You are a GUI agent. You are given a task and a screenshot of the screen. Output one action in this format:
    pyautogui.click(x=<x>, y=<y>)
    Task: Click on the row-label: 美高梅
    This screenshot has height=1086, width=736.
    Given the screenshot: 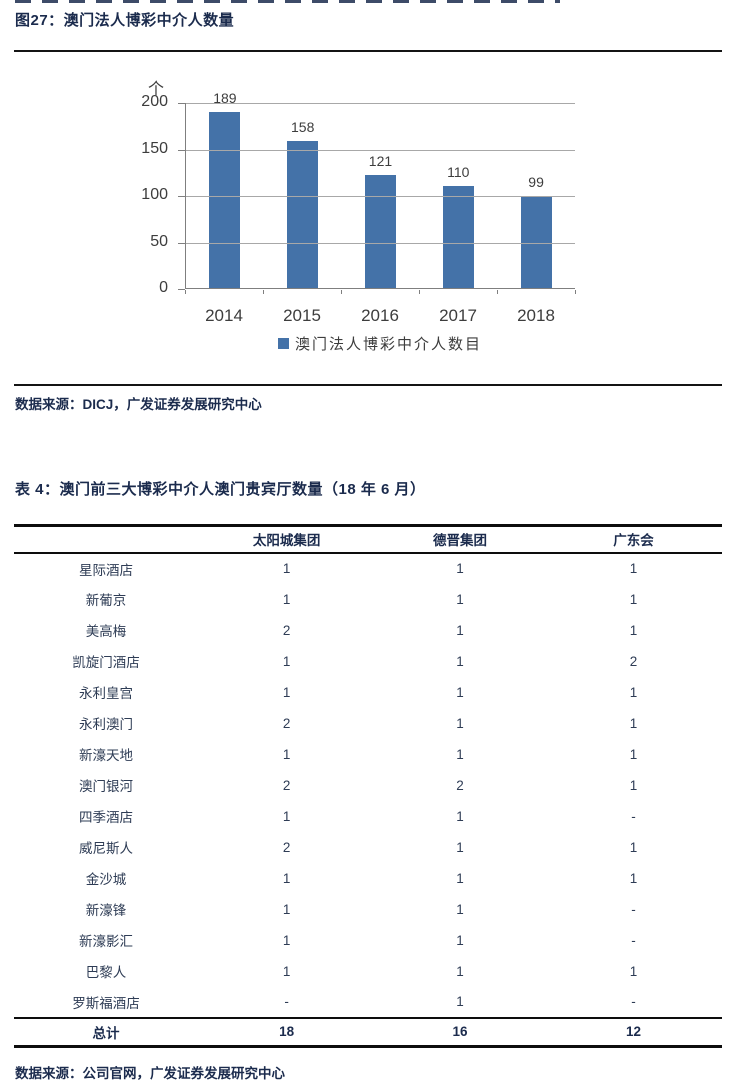 What is the action you would take?
    pyautogui.click(x=106, y=631)
    